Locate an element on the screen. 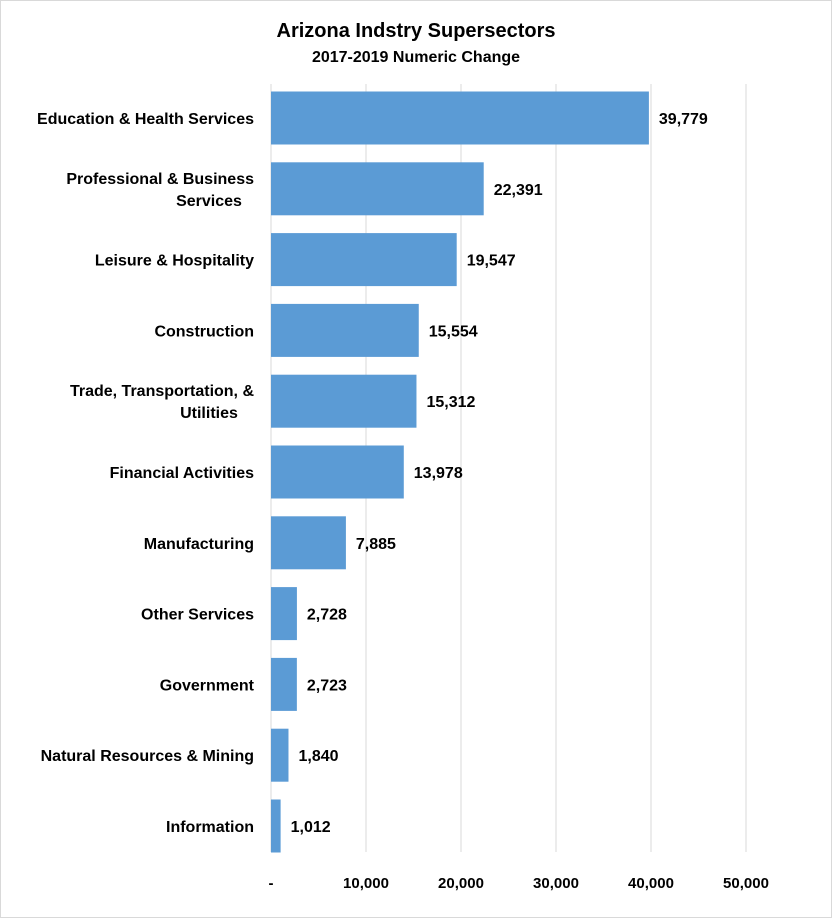 The height and width of the screenshot is (918, 832). data-label: 22,391 is located at coordinates (518, 190).